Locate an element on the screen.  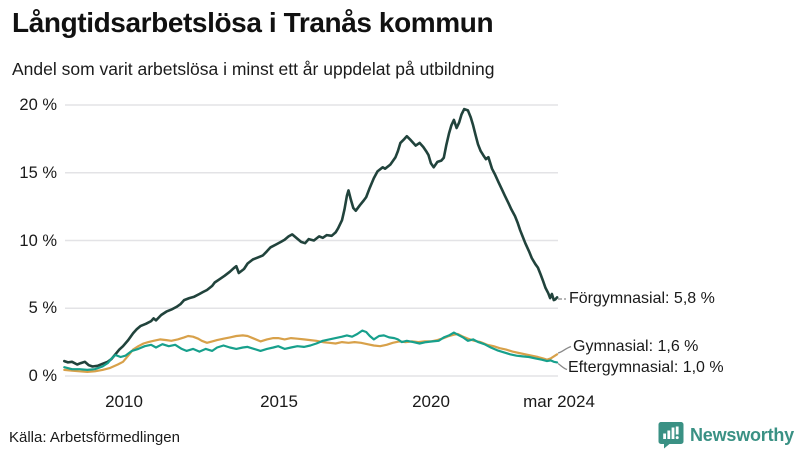
series-line-eftergymnasial is located at coordinates (311, 350).